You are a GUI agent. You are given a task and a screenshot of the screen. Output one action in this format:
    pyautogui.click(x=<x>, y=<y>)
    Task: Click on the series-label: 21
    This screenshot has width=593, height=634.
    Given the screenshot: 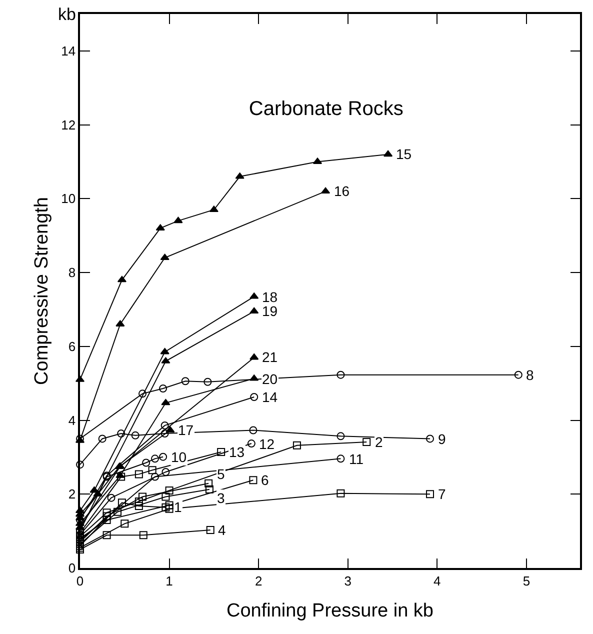 What is the action you would take?
    pyautogui.click(x=270, y=357)
    